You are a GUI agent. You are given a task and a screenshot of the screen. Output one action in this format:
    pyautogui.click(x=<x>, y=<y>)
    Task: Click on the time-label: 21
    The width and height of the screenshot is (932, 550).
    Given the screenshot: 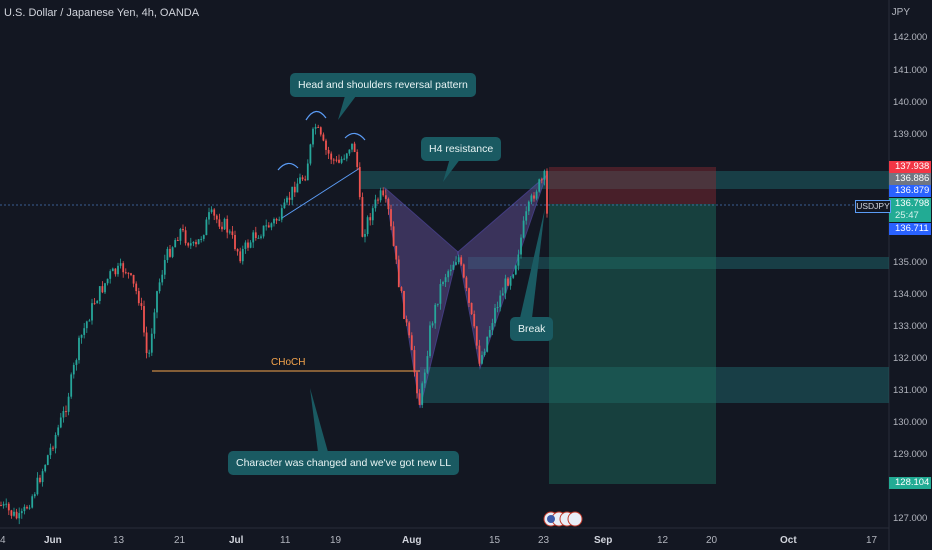 What is the action you would take?
    pyautogui.click(x=180, y=540)
    